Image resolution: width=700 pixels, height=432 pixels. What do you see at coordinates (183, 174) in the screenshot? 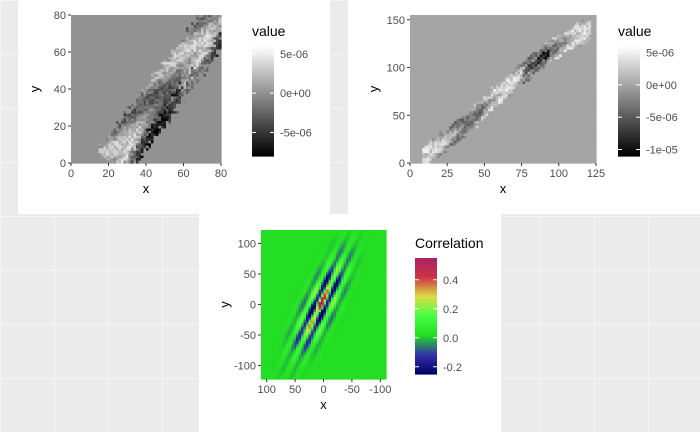
I see `x-tick-label: 60` at bounding box center [183, 174].